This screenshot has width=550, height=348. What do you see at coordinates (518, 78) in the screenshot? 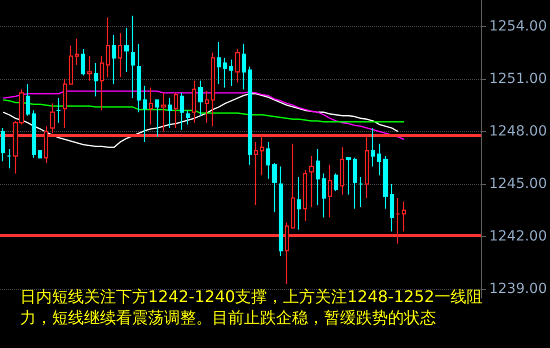
I see `y-tick-label: 1251.00` at bounding box center [518, 78].